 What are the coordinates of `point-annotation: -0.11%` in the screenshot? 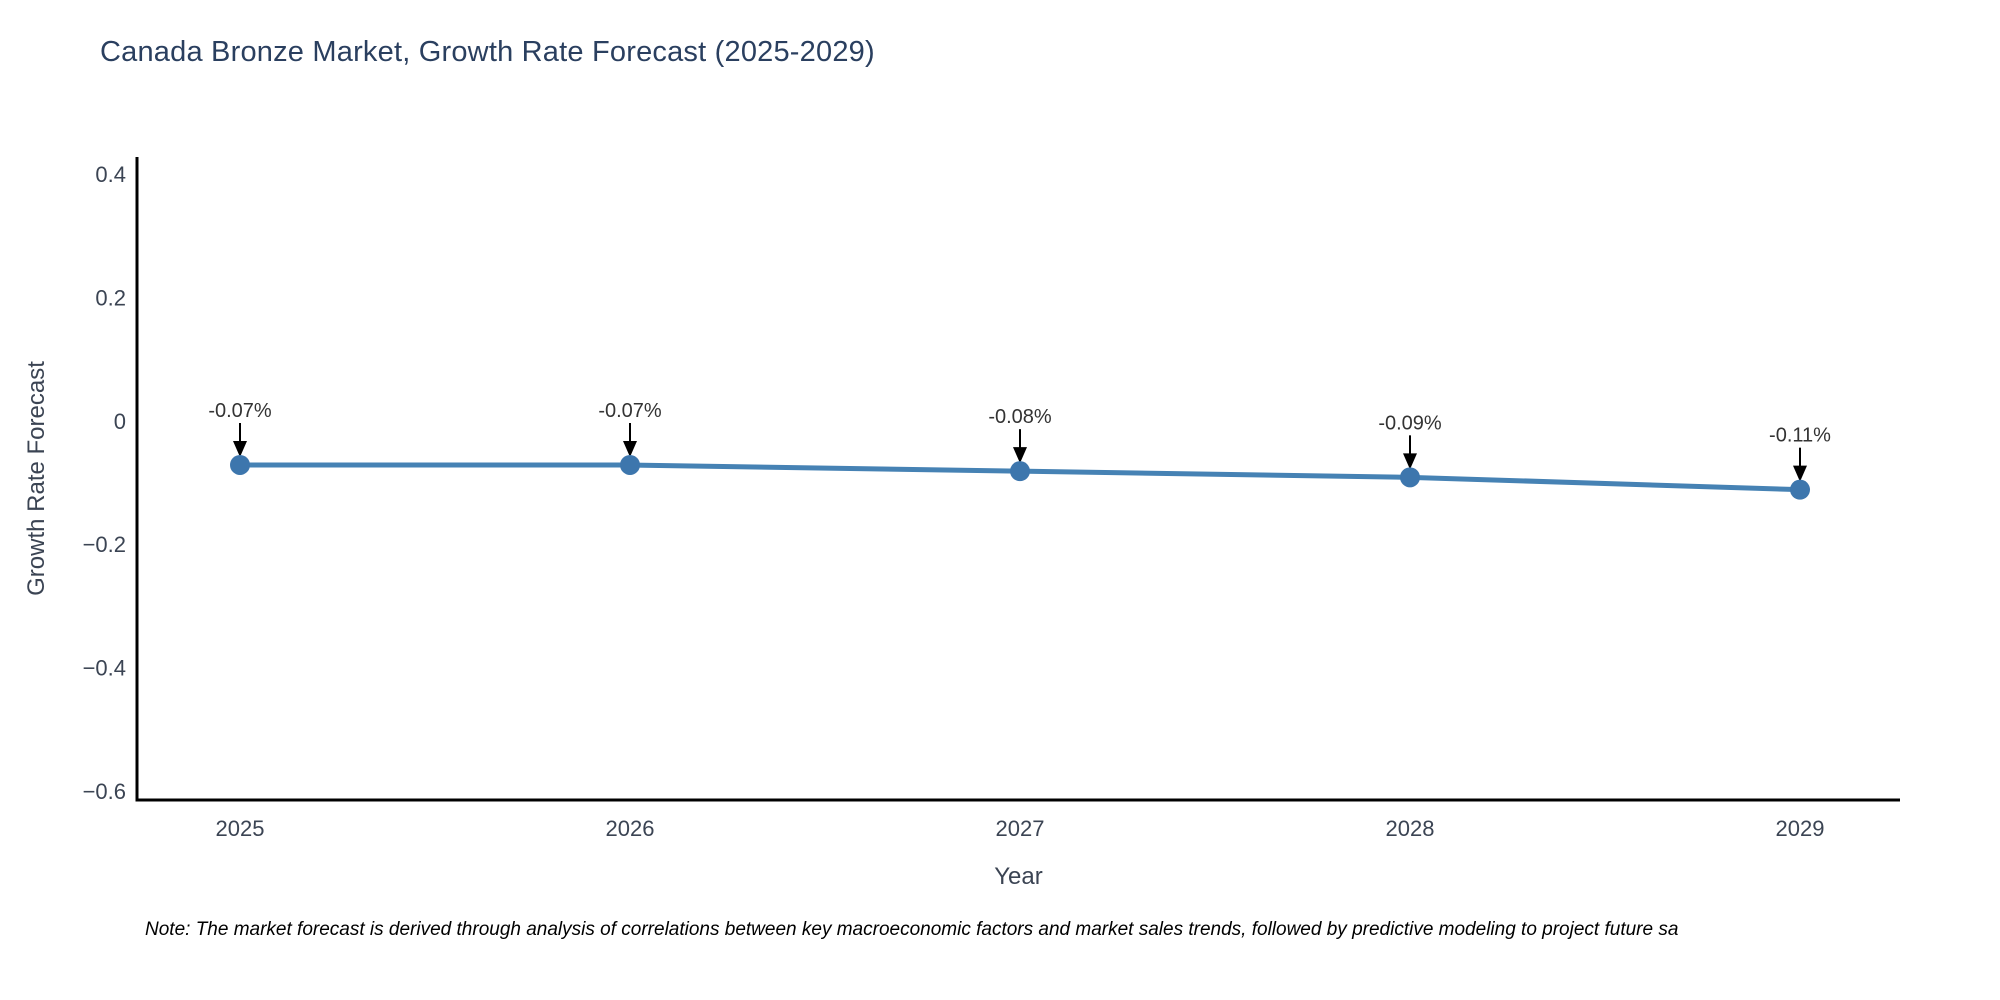 It's located at (1800, 436).